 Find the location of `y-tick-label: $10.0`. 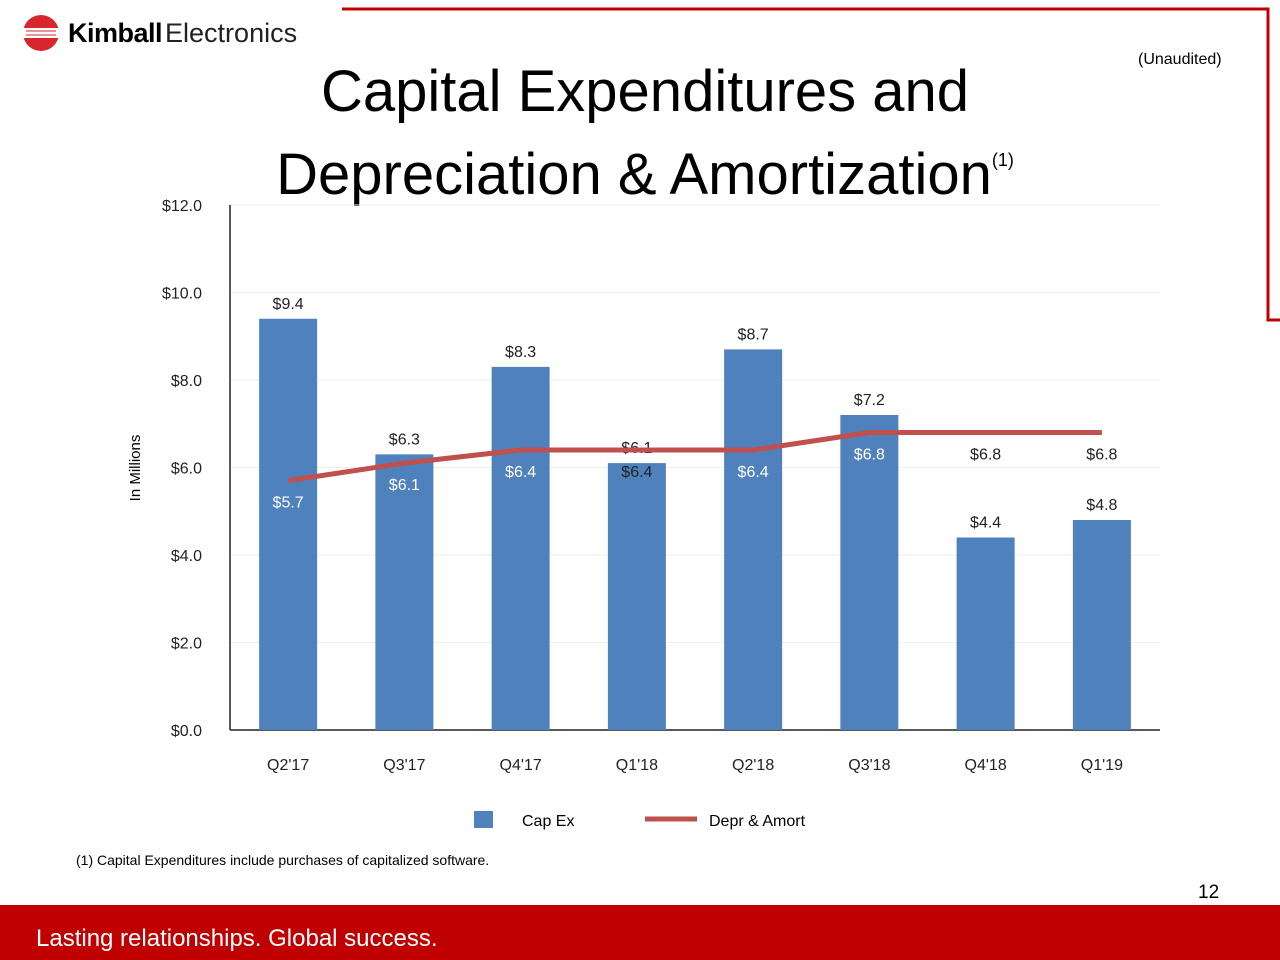

y-tick-label: $10.0 is located at coordinates (182, 294).